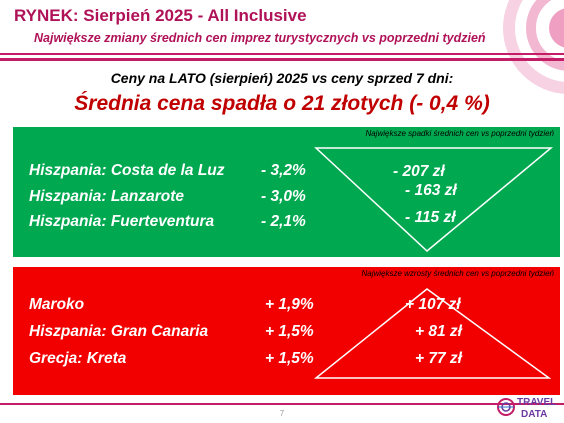 This screenshot has height=423, width=564. I want to click on increase-amount: + 107 zł, so click(433, 304).